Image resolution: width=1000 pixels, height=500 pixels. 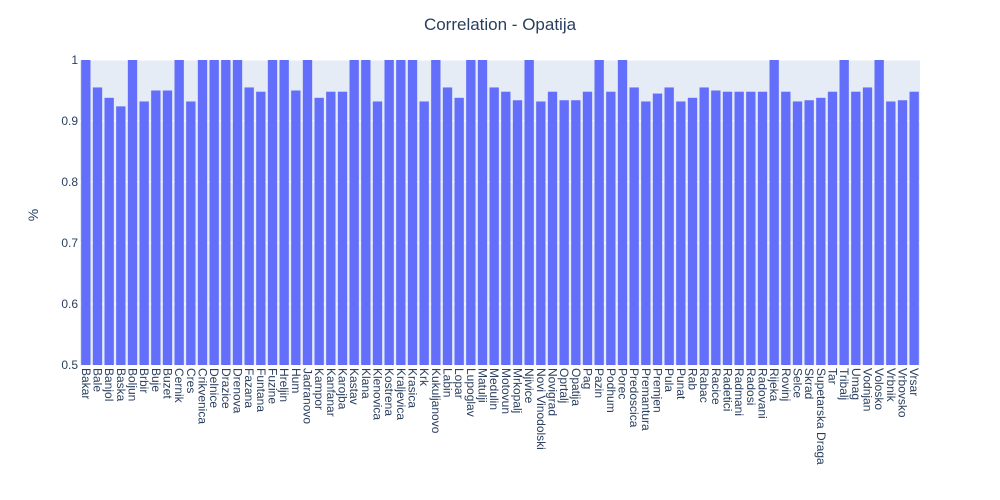 What do you see at coordinates (238, 391) in the screenshot?
I see `x-tick-label: Drenova` at bounding box center [238, 391].